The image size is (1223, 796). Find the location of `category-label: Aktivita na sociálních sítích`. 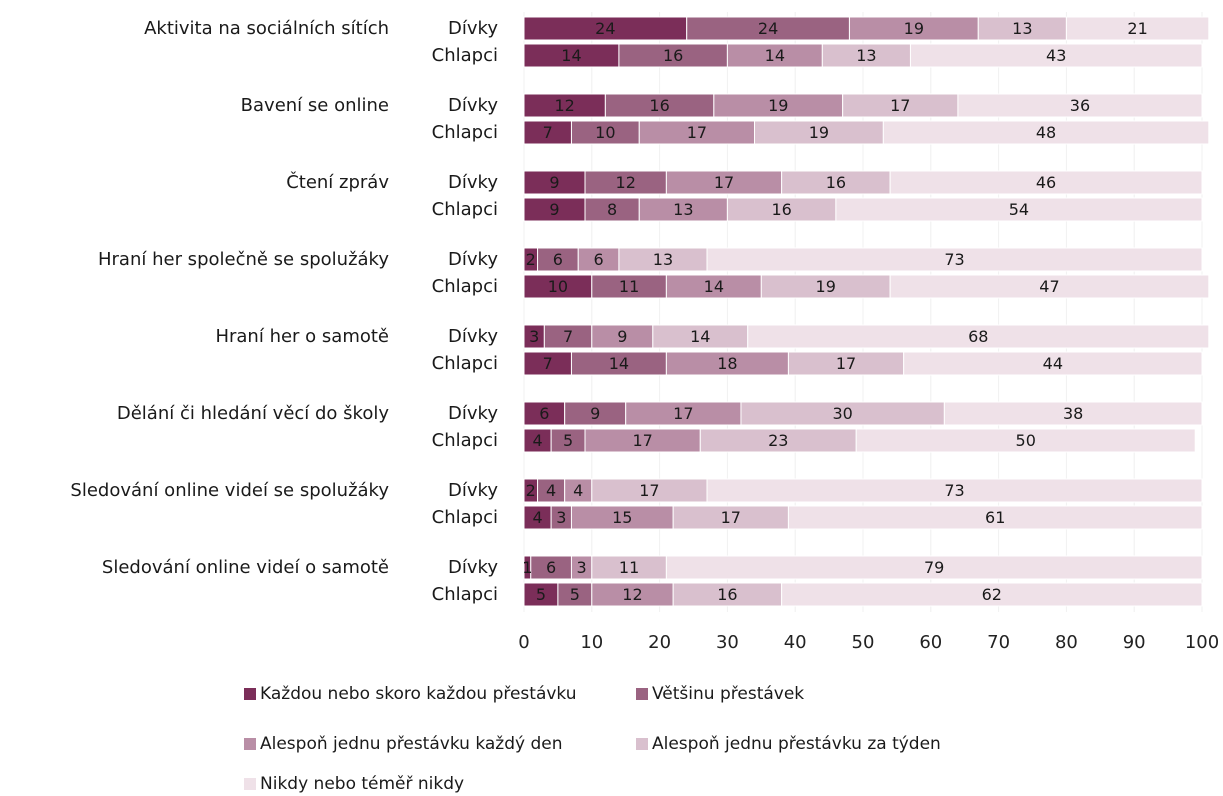

category-label: Aktivita na sociálních sítích is located at coordinates (266, 28).